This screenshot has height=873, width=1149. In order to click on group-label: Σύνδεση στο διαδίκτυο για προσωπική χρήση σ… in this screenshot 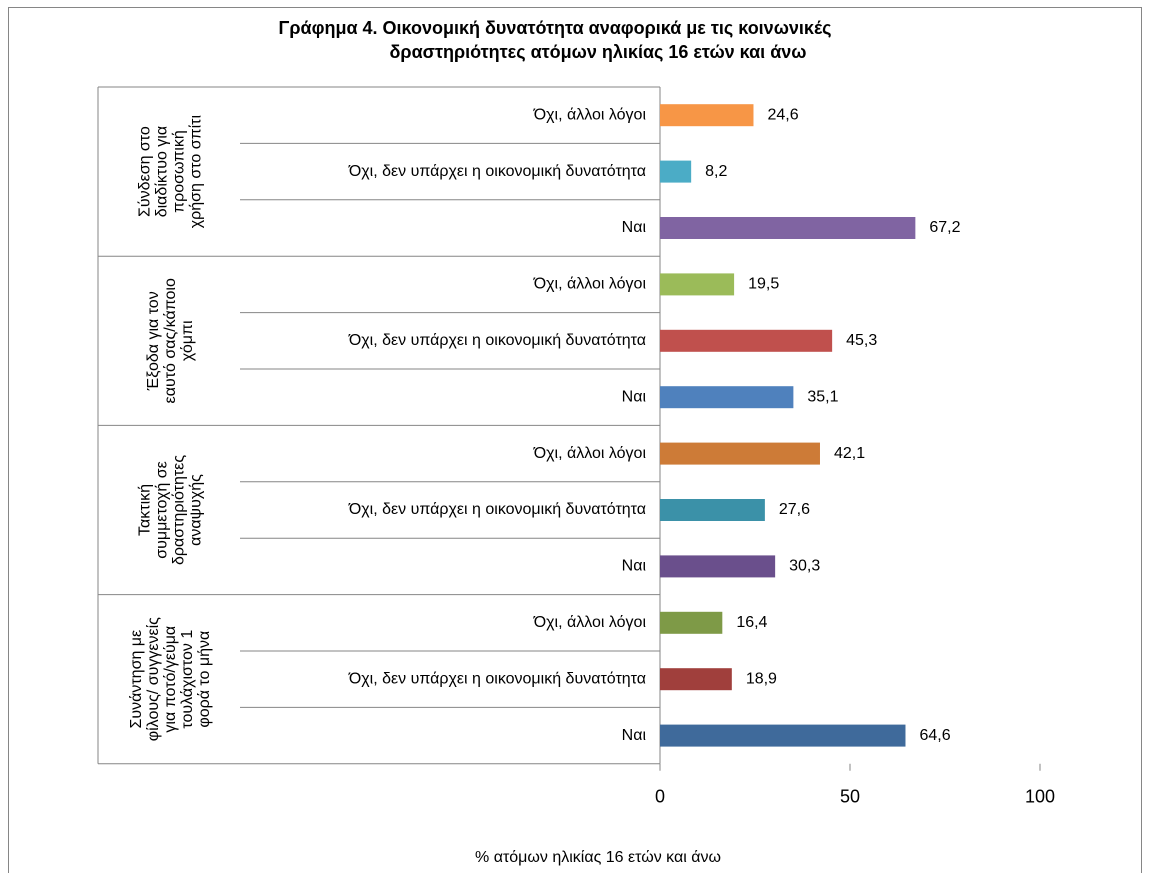, I will do `click(171, 172)`.